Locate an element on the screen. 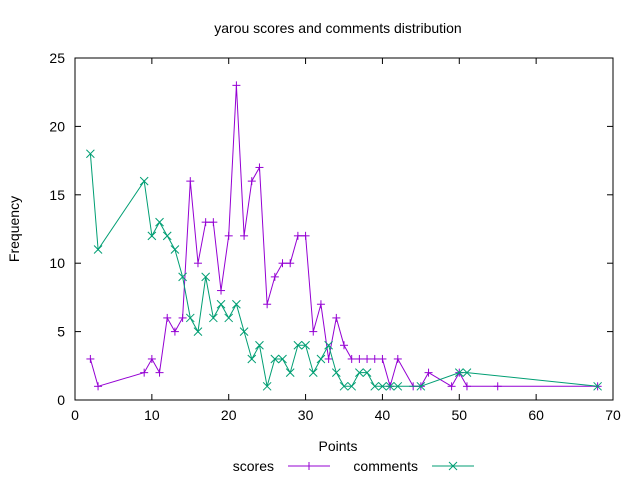 The image size is (640, 480). legend-label-scores: scores is located at coordinates (253, 466).